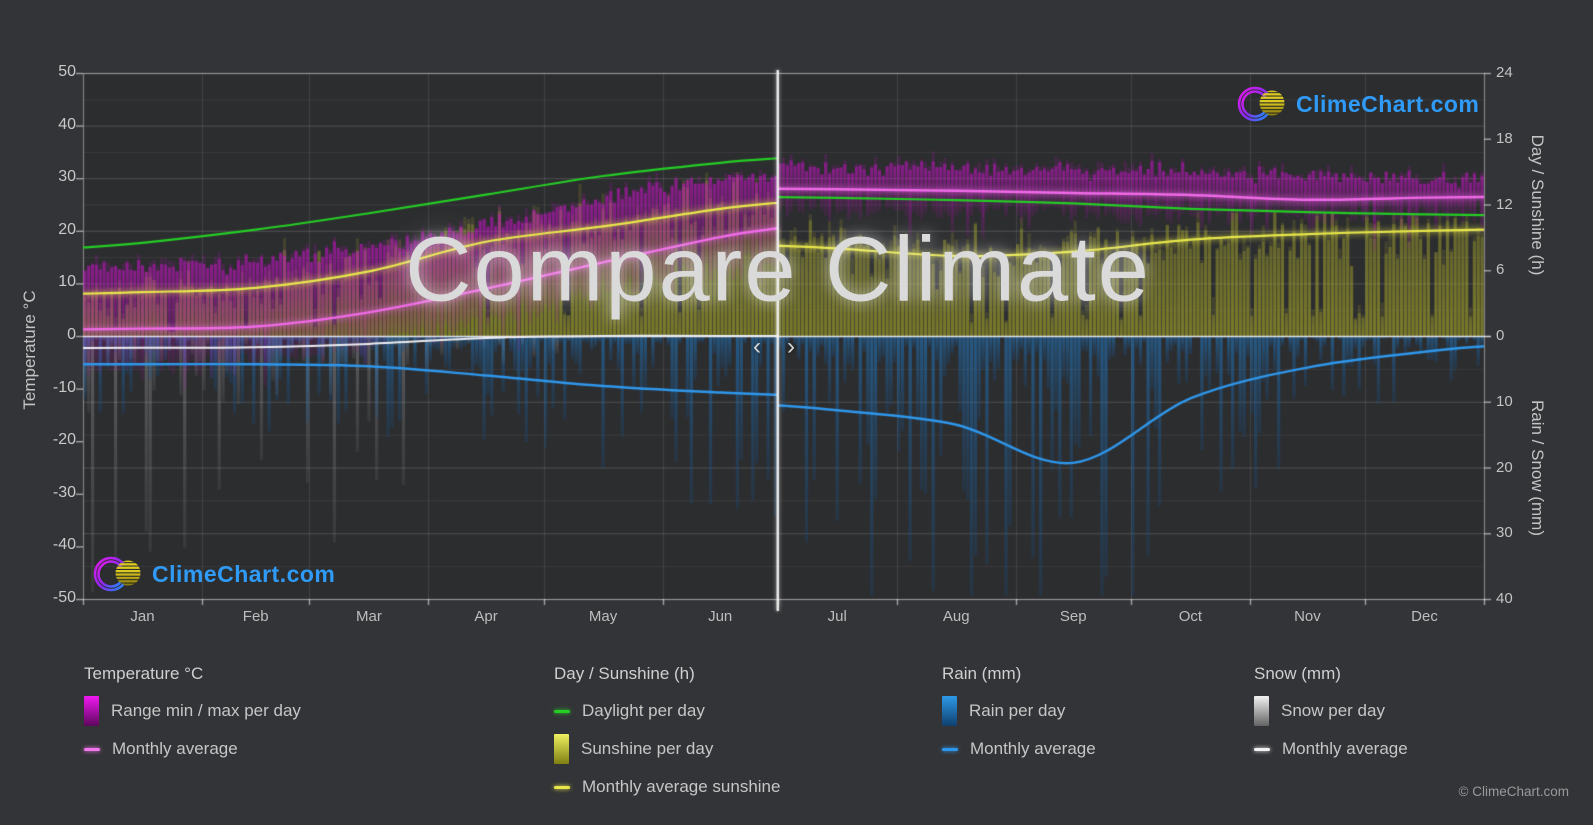 The width and height of the screenshot is (1593, 825). I want to click on legend-item-label: Monthly average sunshine, so click(681, 786).